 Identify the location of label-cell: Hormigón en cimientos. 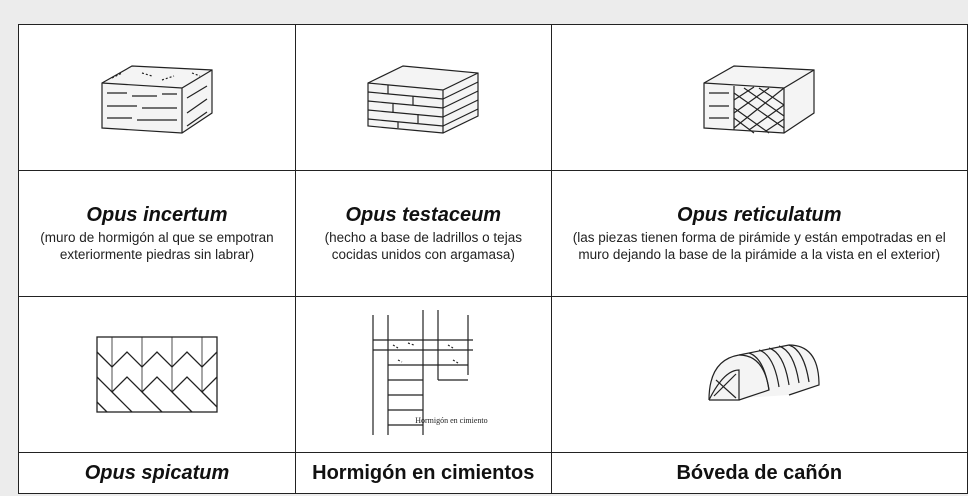
(423, 473).